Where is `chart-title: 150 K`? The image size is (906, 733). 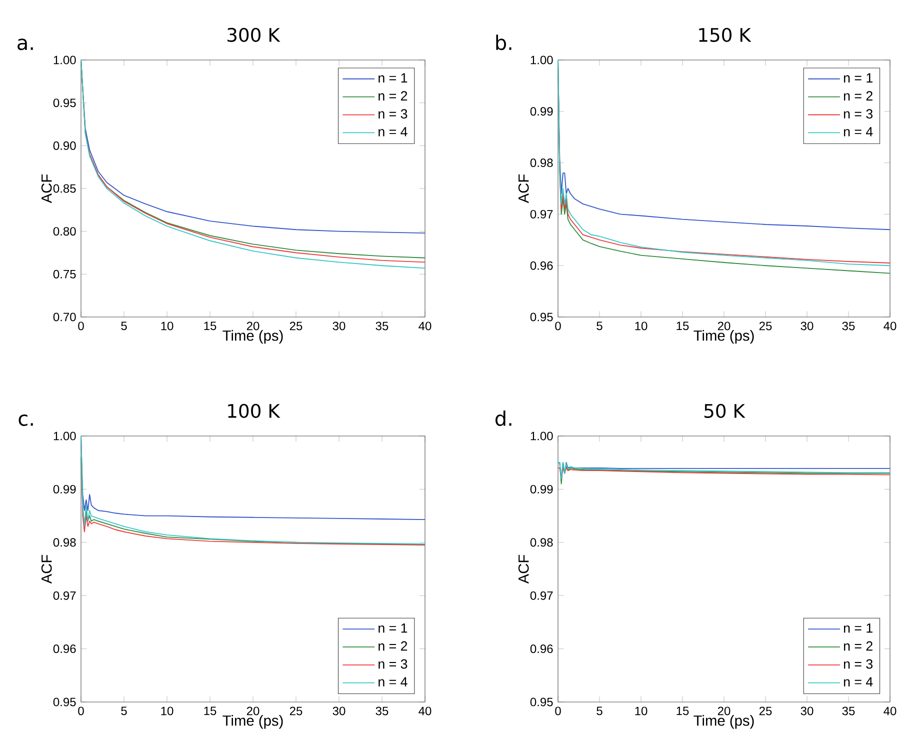
chart-title: 150 K is located at coordinates (725, 35).